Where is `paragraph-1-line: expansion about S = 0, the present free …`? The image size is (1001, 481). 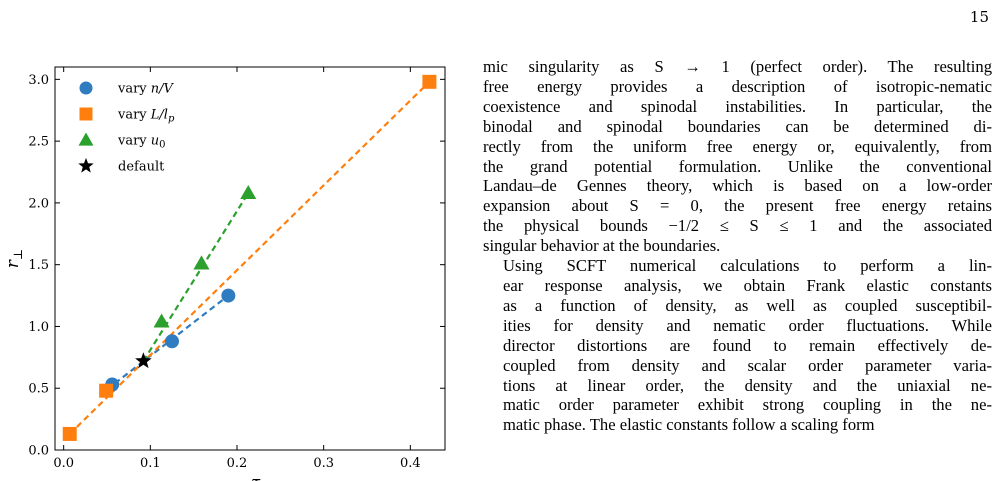
paragraph-1-line: expansion about S = 0, the present free … is located at coordinates (737, 206).